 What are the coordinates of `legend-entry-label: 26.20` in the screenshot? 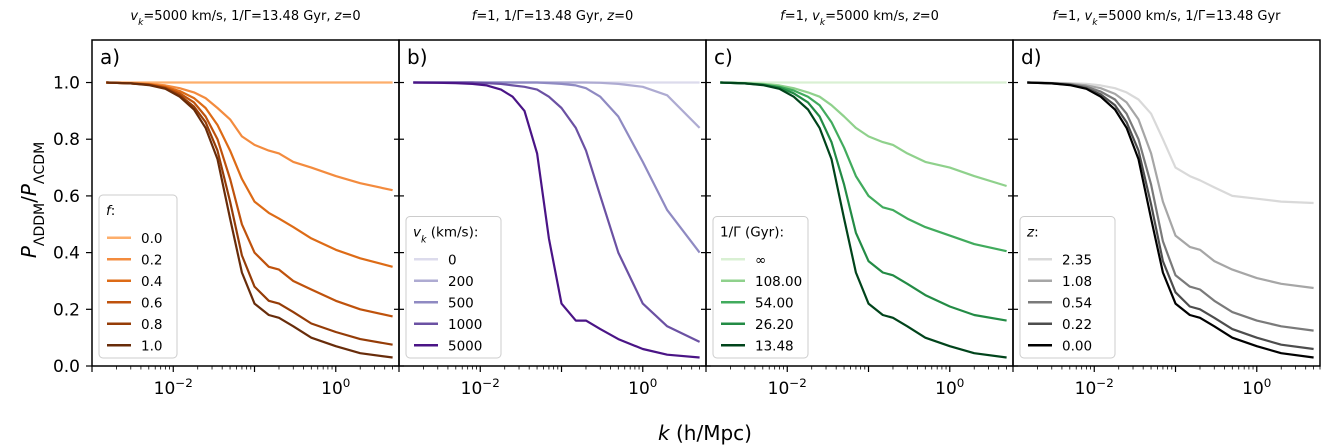 It's located at (774, 325).